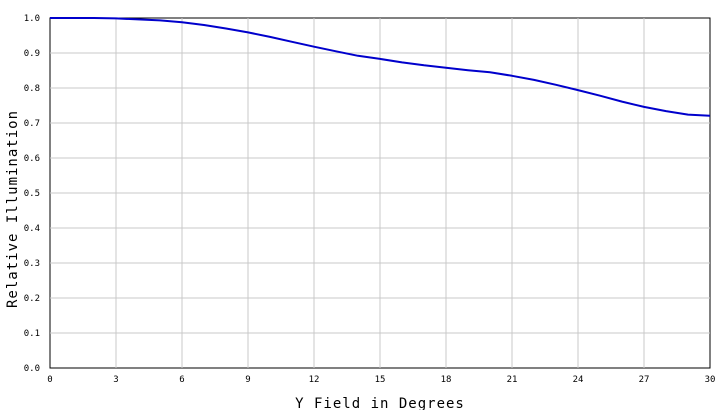 The height and width of the screenshot is (410, 715). What do you see at coordinates (32, 229) in the screenshot?
I see `y-tick-label: 0.4` at bounding box center [32, 229].